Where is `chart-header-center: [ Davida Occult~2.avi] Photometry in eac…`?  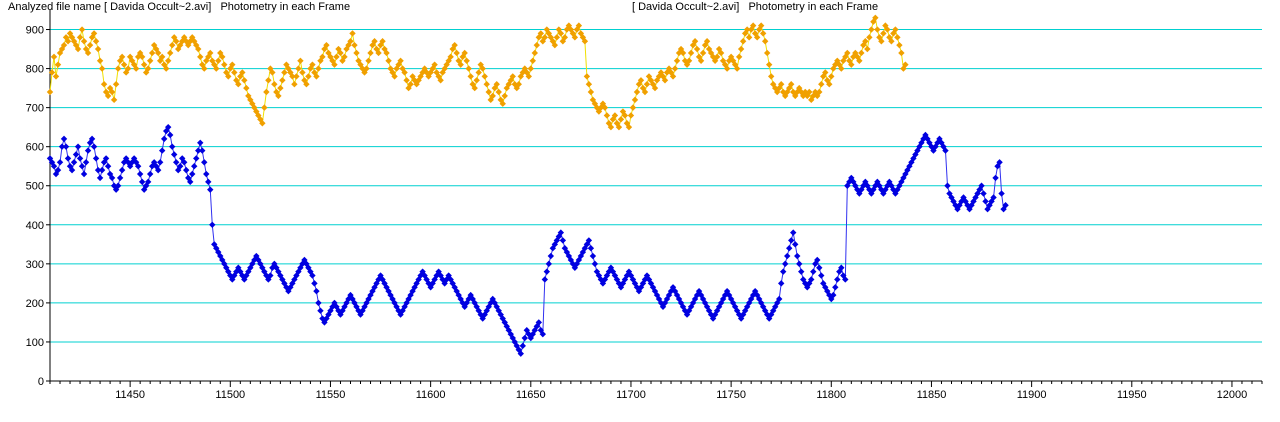 chart-header-center: [ Davida Occult~2.avi] Photometry in eac… is located at coordinates (755, 7).